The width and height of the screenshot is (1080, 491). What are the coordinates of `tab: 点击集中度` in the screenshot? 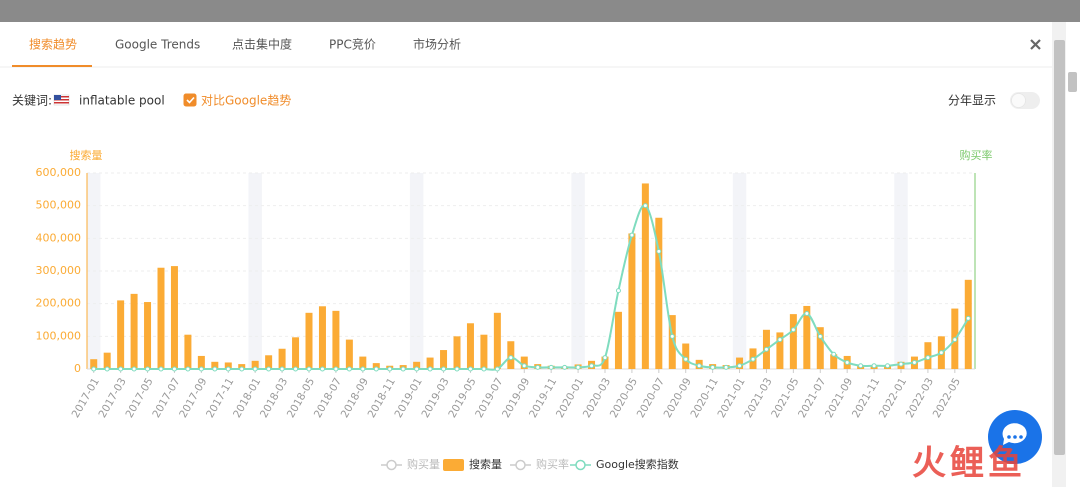 It's located at (262, 44).